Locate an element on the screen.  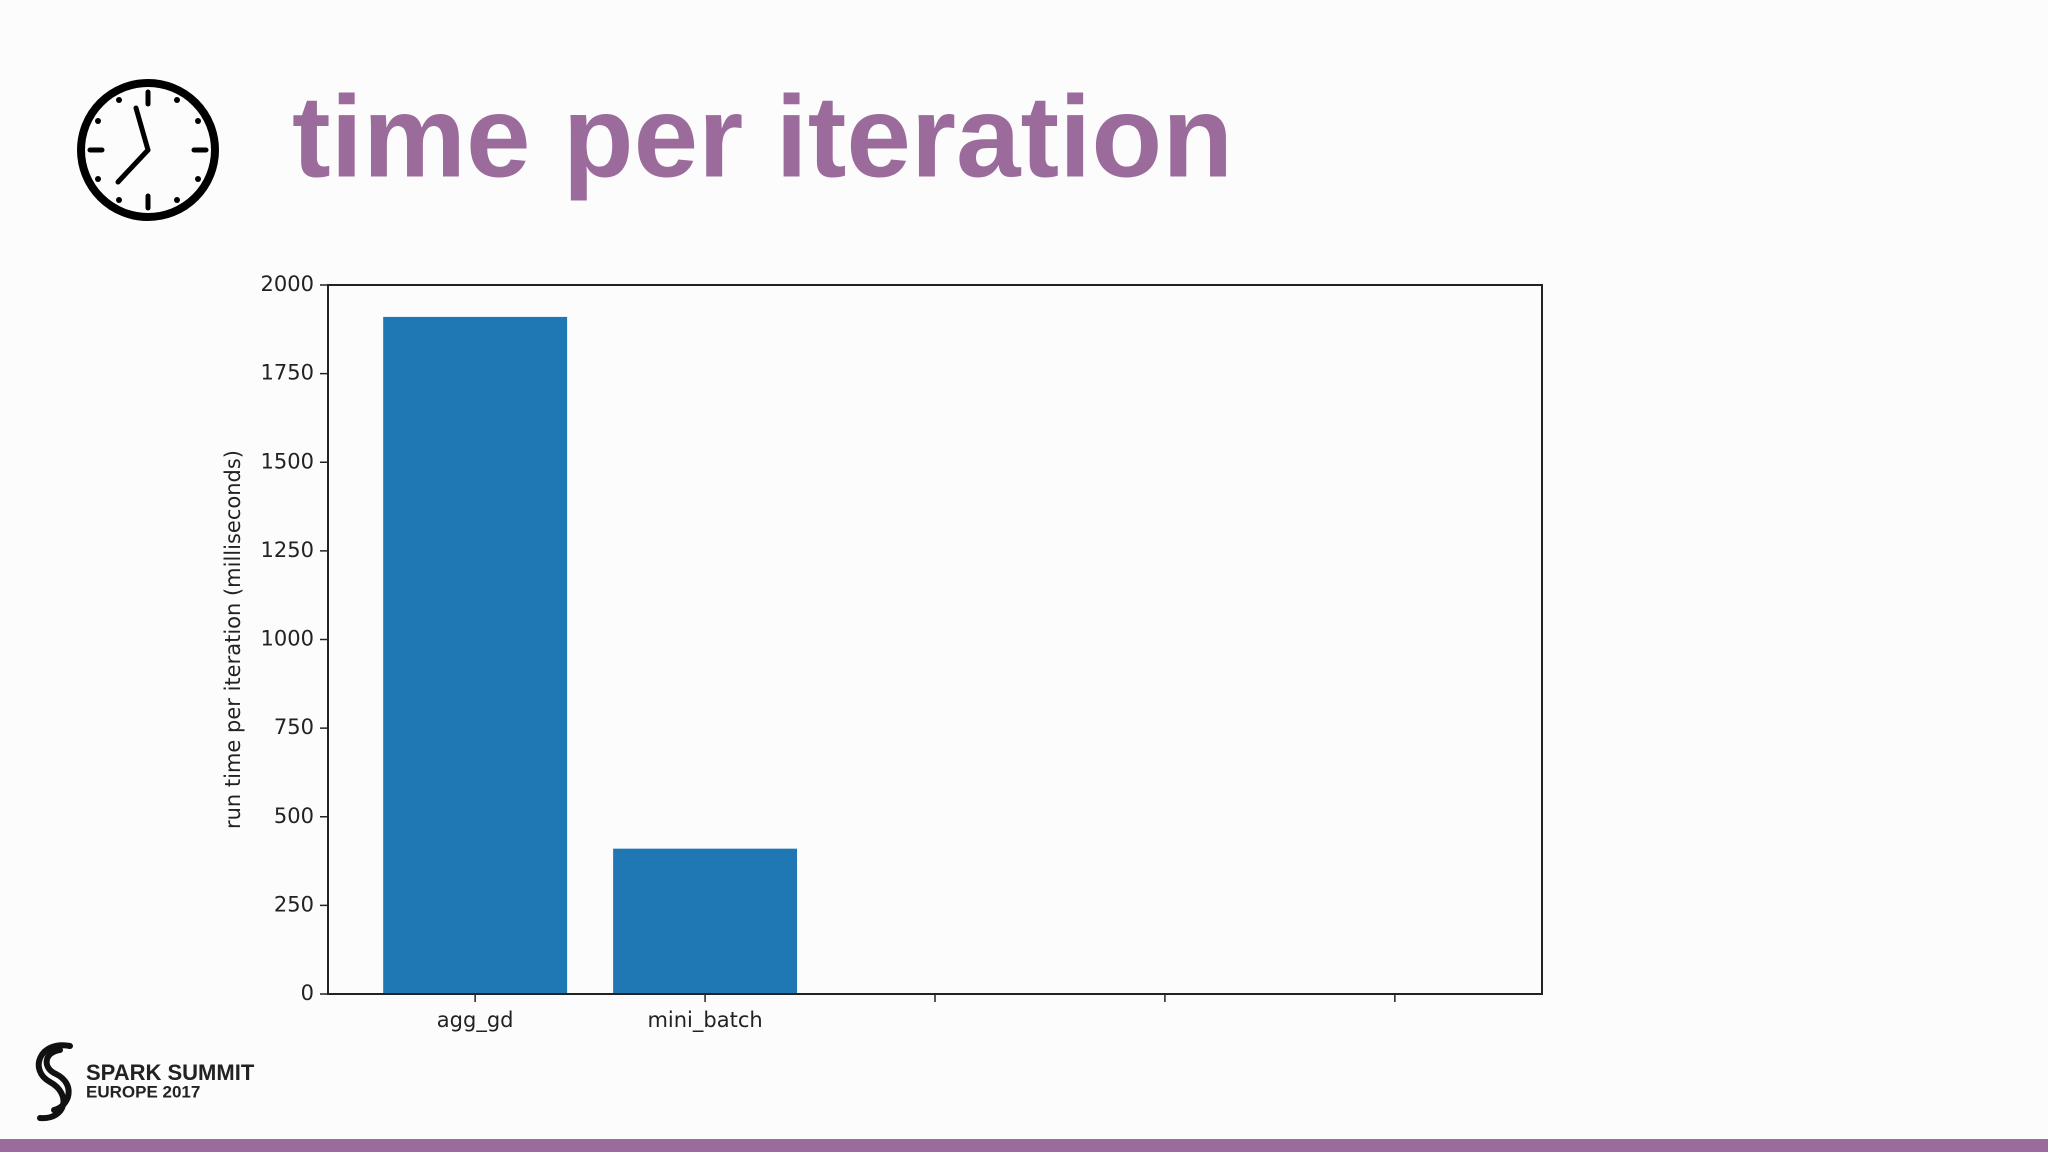
y-tick-label: 1000 is located at coordinates (287, 639).